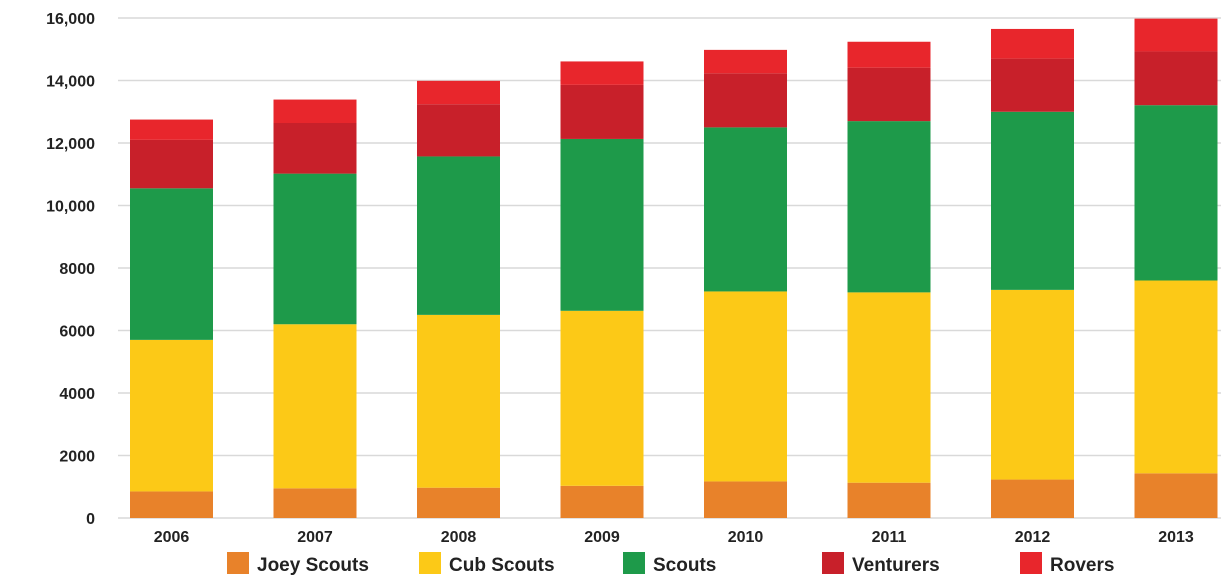 The width and height of the screenshot is (1221, 578). Describe the element at coordinates (745, 61) in the screenshot. I see `bar-segment-rovers-2010` at that location.